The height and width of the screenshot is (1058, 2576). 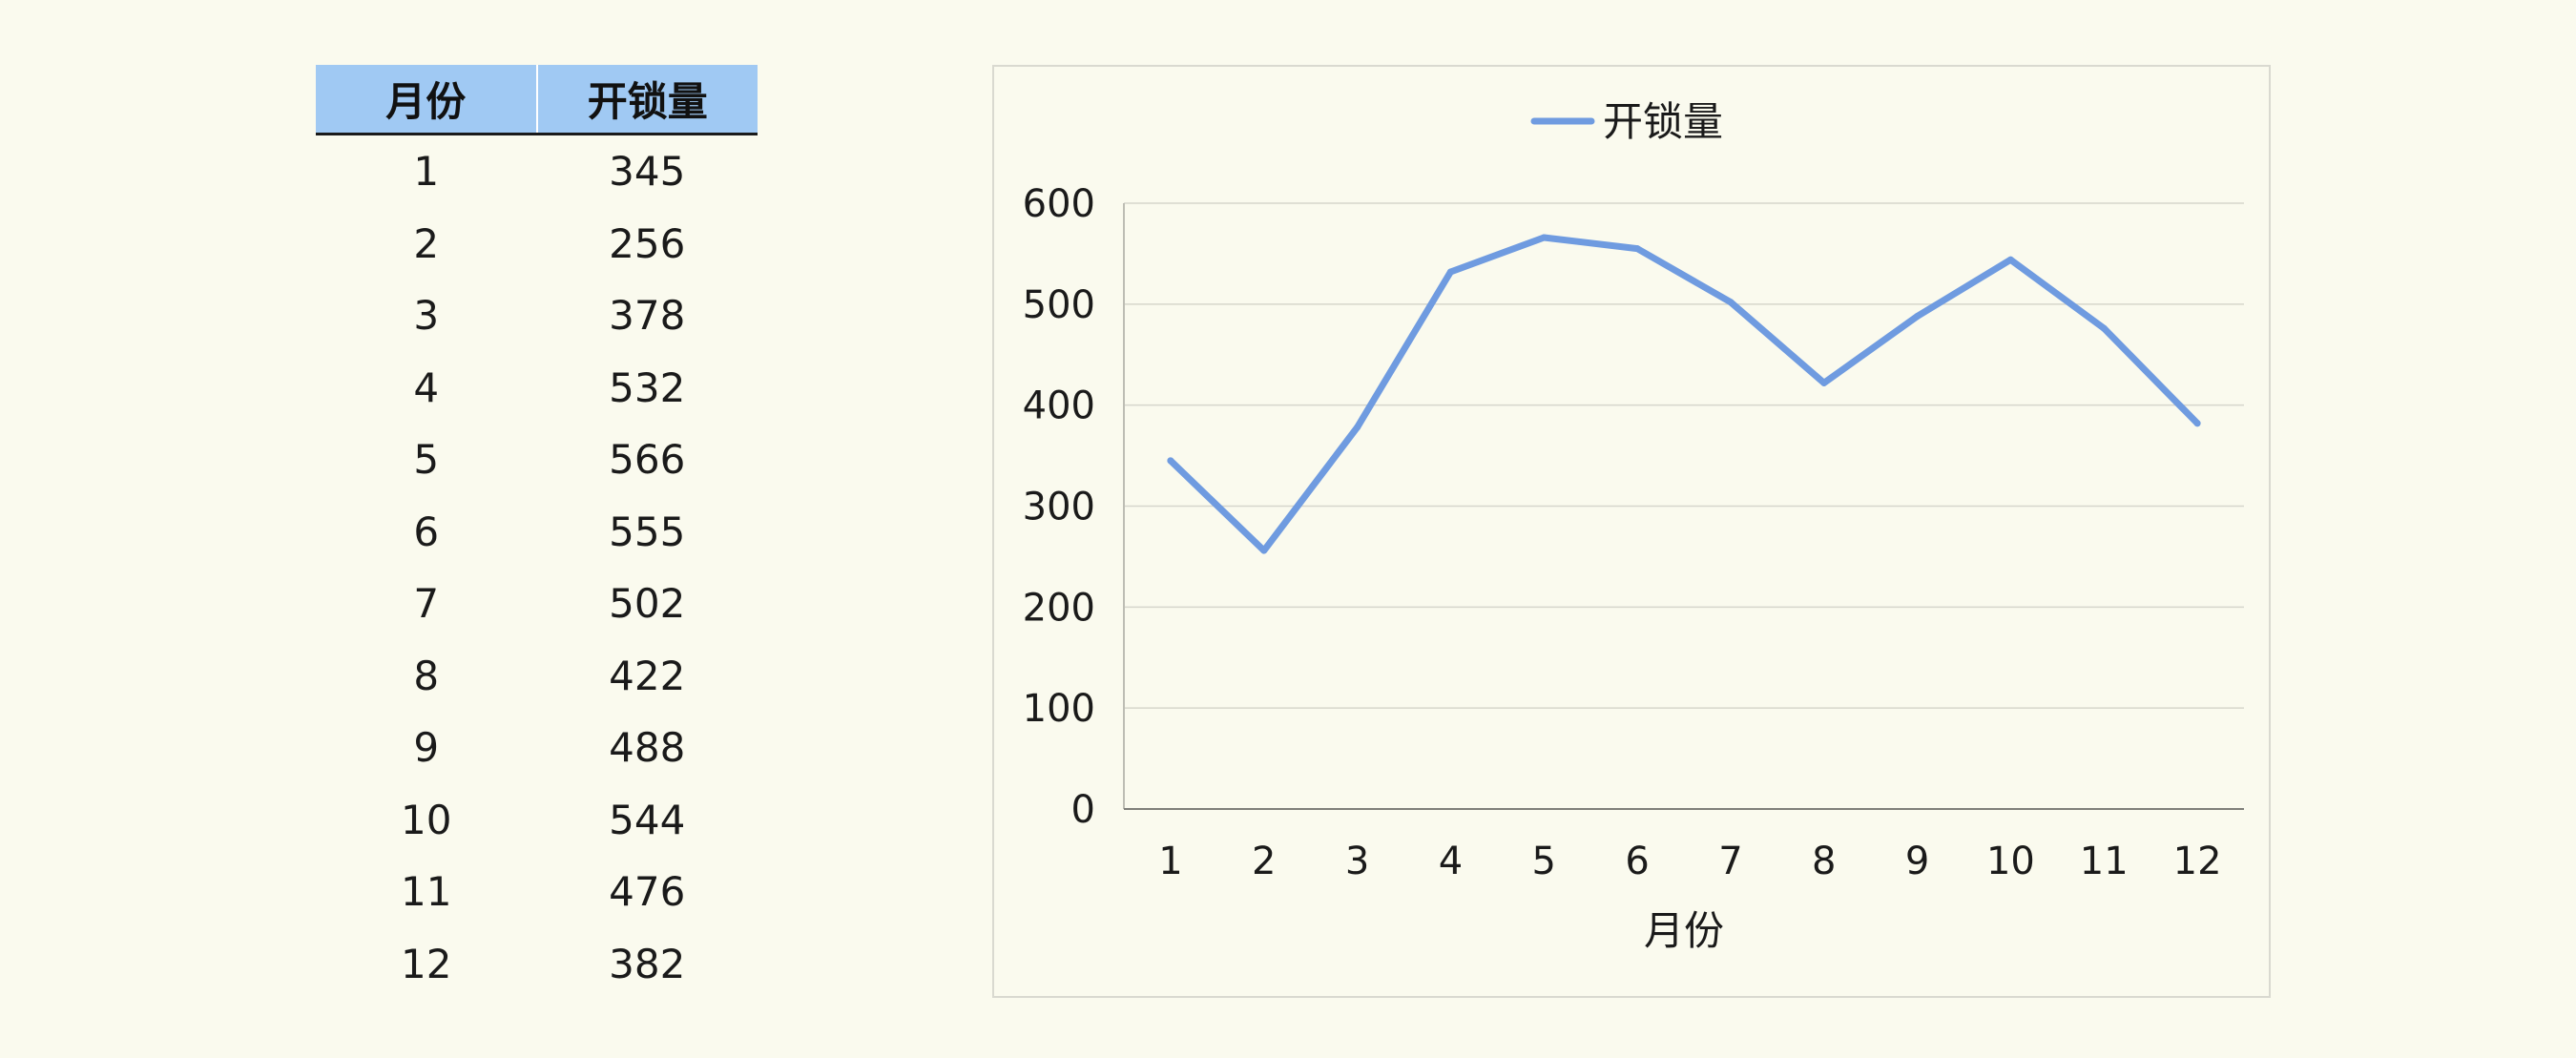 I want to click on cell-unlock-count: 488, so click(x=647, y=748).